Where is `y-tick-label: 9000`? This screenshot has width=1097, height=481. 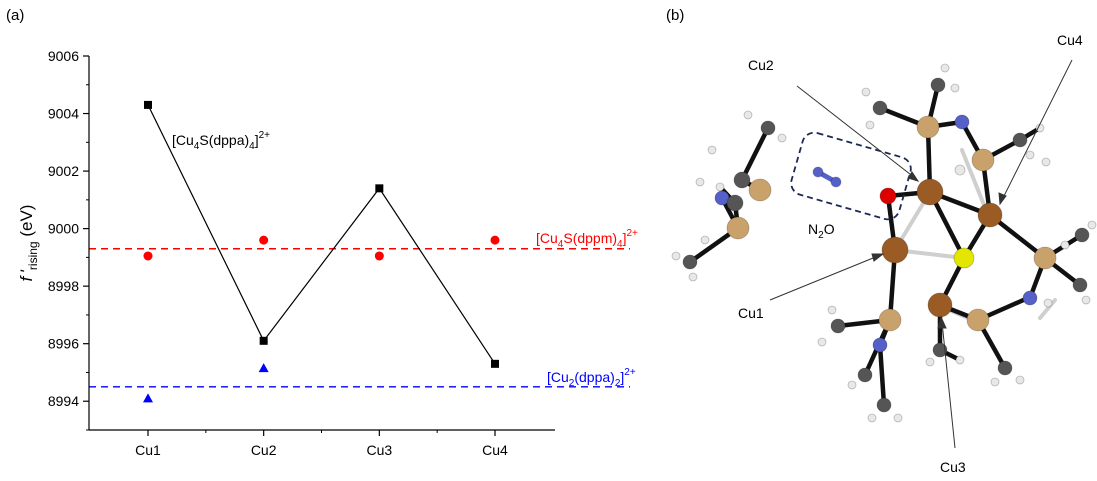
y-tick-label: 9000 is located at coordinates (63, 229).